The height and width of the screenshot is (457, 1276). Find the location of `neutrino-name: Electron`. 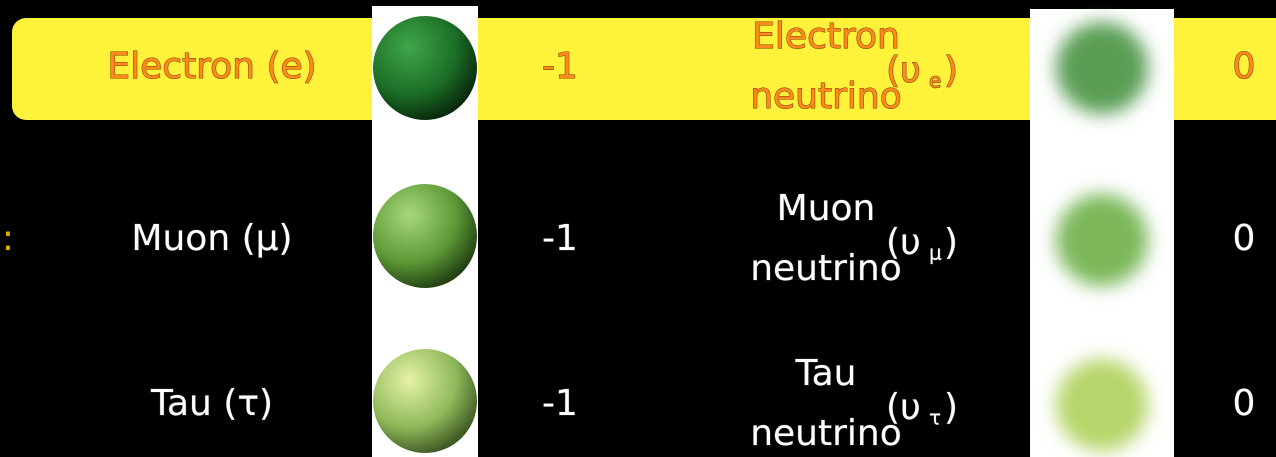

neutrino-name: Electron is located at coordinates (826, 36).